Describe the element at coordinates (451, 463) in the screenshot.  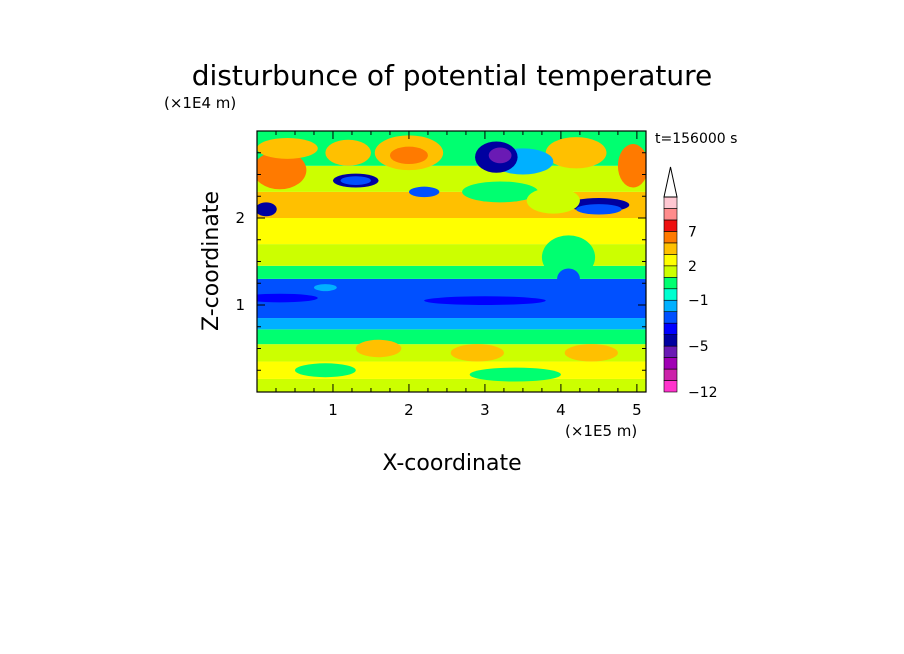
I see `x-axis-label: X-coordinate` at that location.